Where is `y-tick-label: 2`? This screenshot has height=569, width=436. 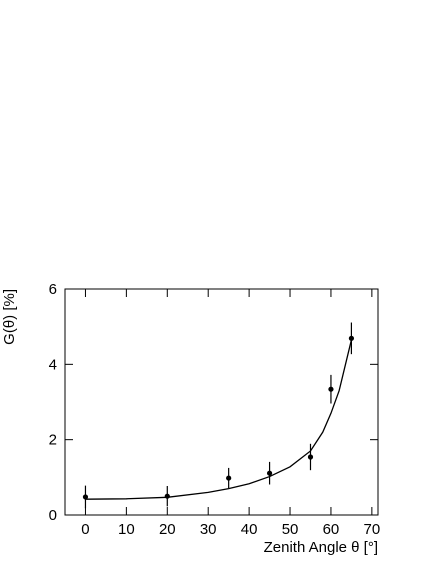 y-tick-label: 2 is located at coordinates (53, 440).